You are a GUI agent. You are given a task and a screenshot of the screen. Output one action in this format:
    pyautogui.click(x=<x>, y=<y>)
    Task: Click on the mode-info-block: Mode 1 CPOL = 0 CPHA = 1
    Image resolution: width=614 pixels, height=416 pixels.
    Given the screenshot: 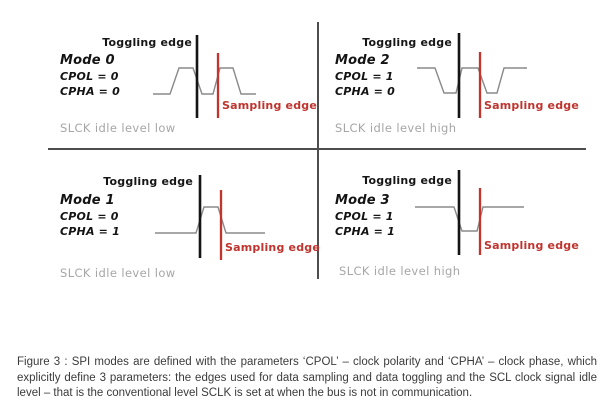 What is the action you would take?
    pyautogui.click(x=90, y=215)
    